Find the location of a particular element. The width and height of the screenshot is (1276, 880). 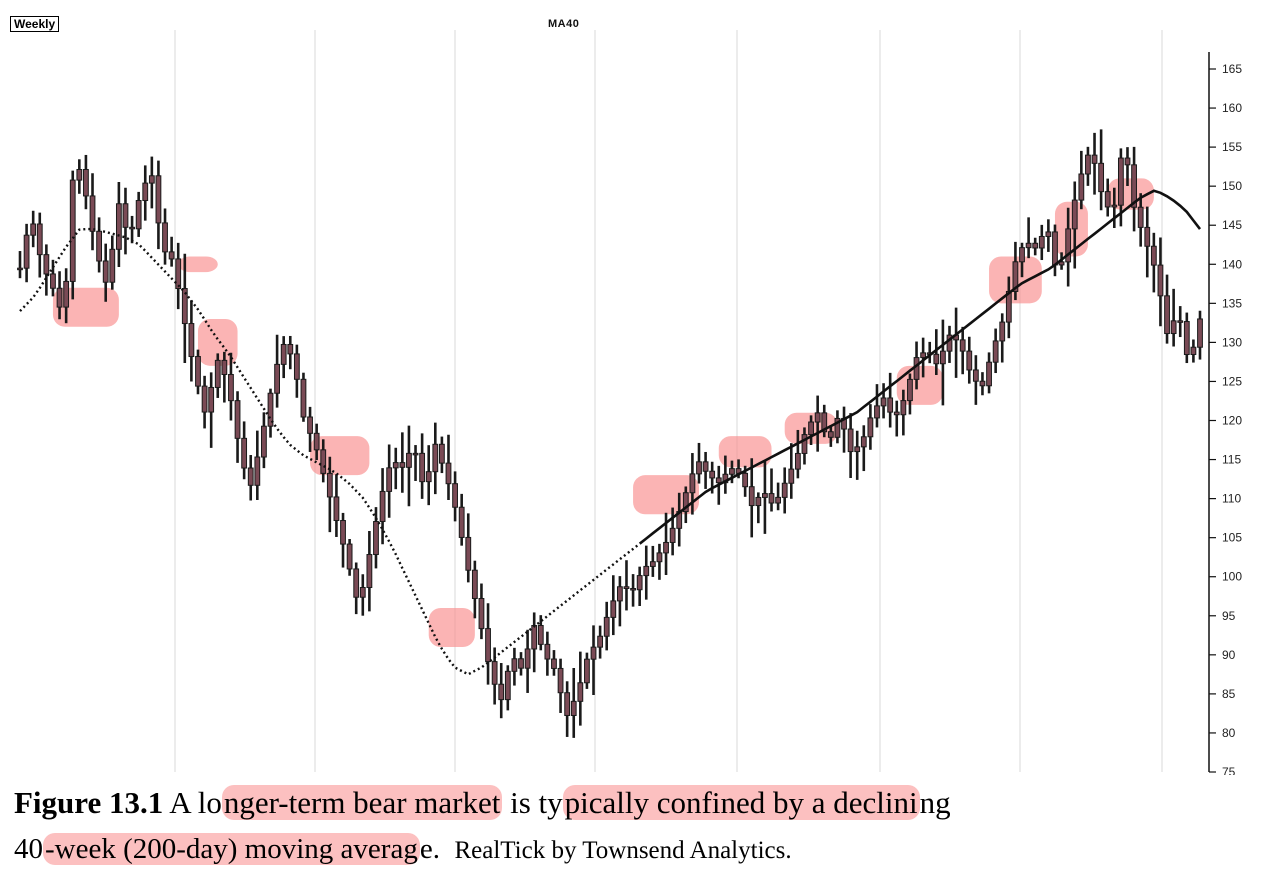

y-tick-label: 75 is located at coordinates (1229, 770).